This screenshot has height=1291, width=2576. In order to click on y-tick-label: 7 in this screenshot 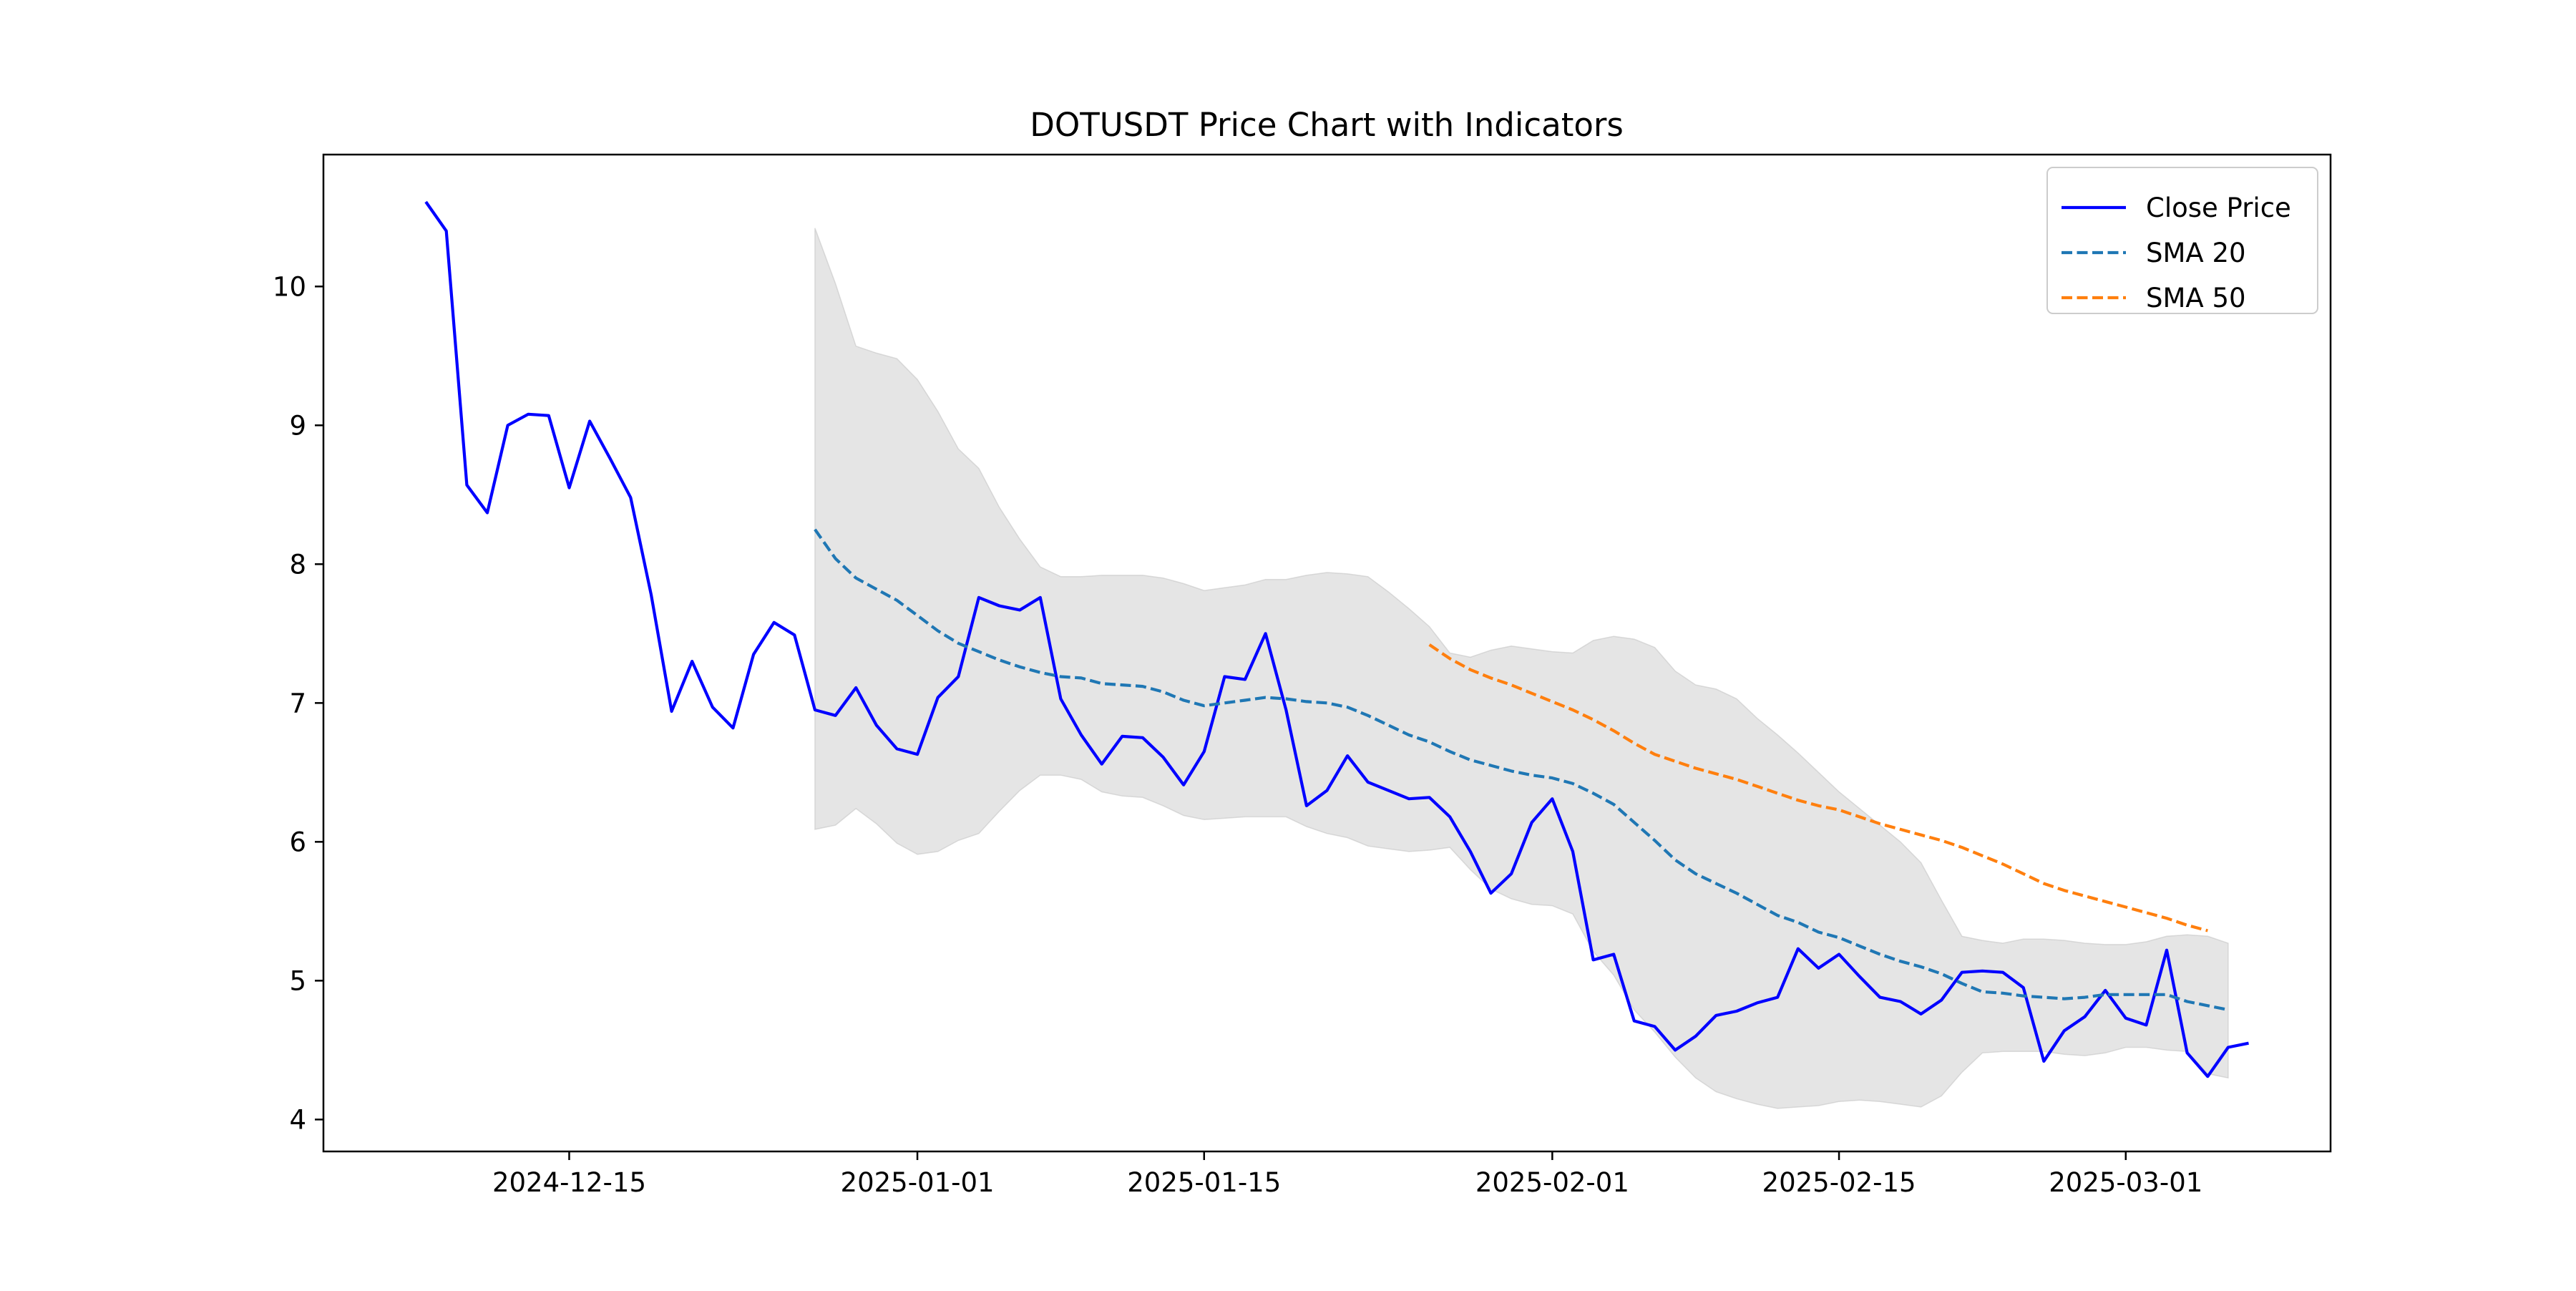, I will do `click(297, 703)`.